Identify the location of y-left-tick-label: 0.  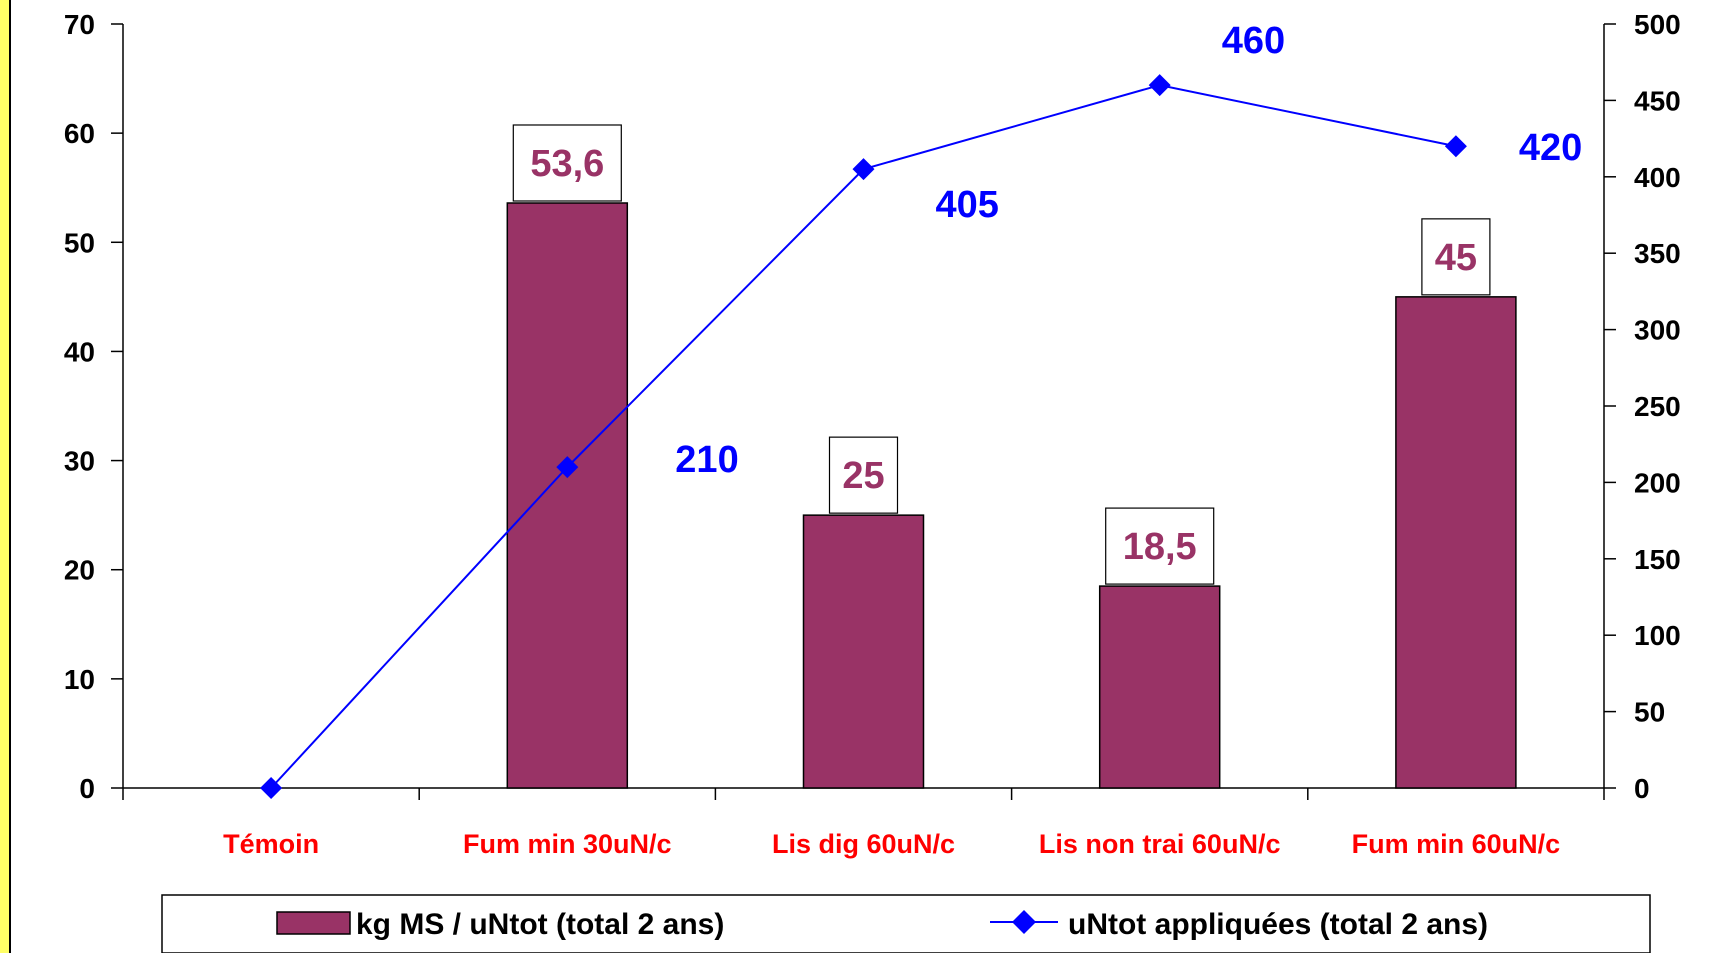
(87, 788).